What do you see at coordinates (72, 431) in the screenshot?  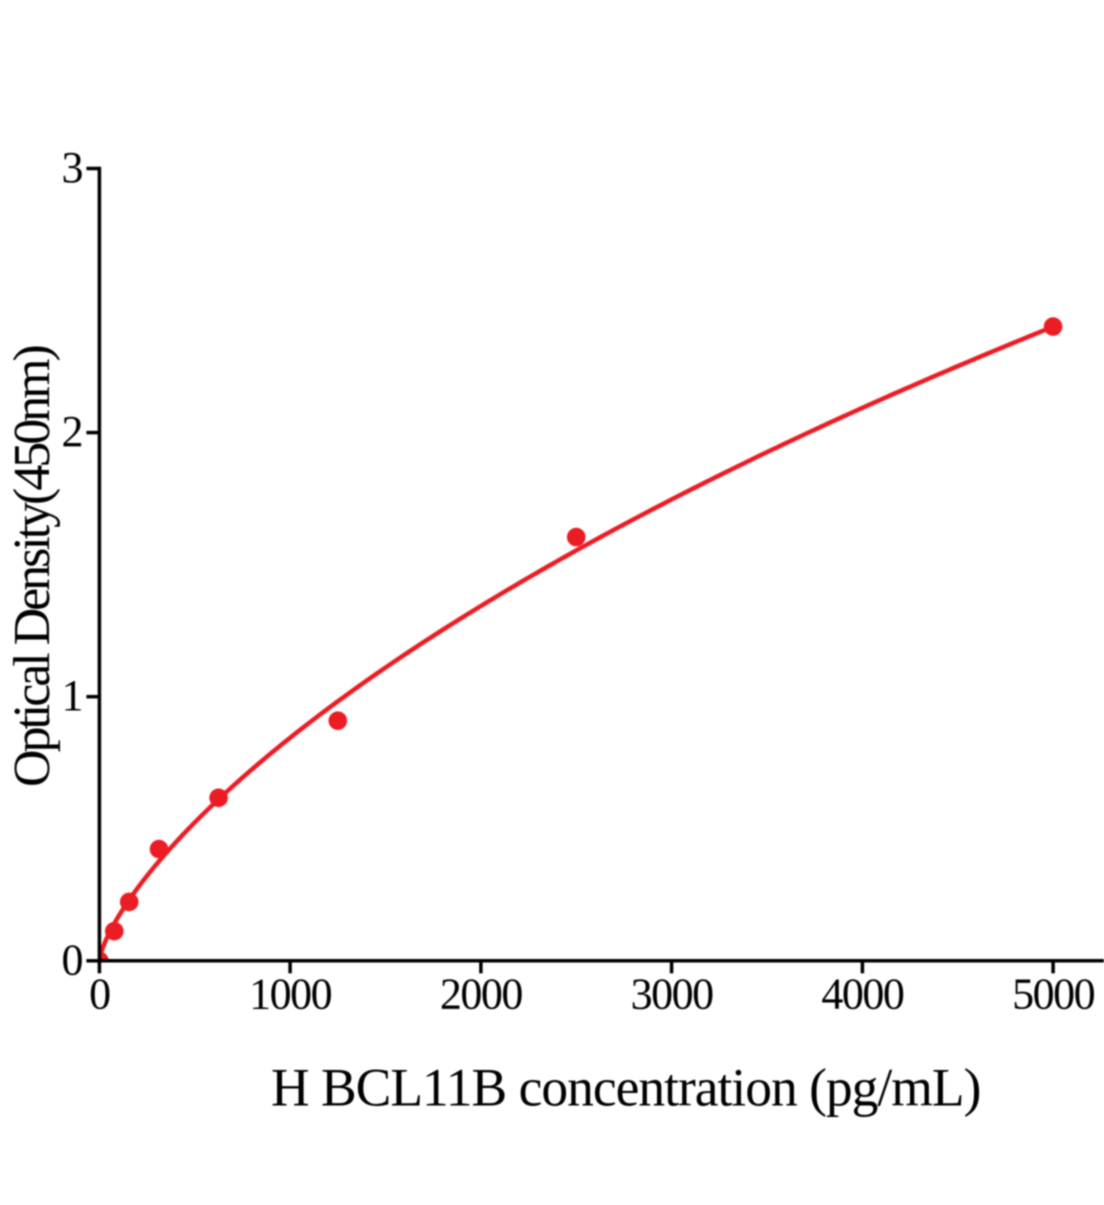 I see `svg-text: 2` at bounding box center [72, 431].